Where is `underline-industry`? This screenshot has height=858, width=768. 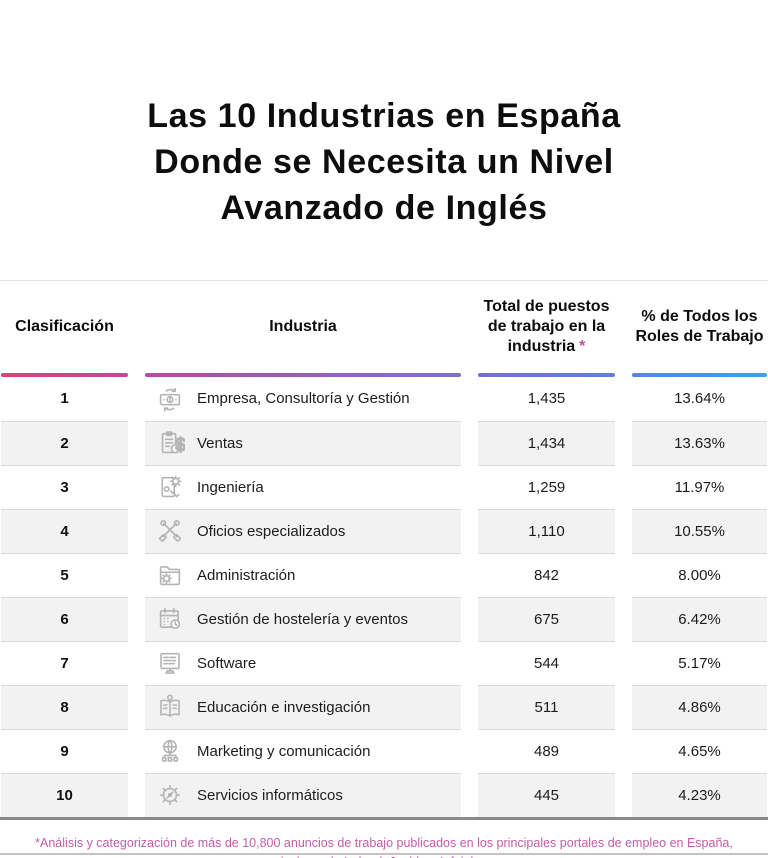
underline-industry is located at coordinates (303, 374).